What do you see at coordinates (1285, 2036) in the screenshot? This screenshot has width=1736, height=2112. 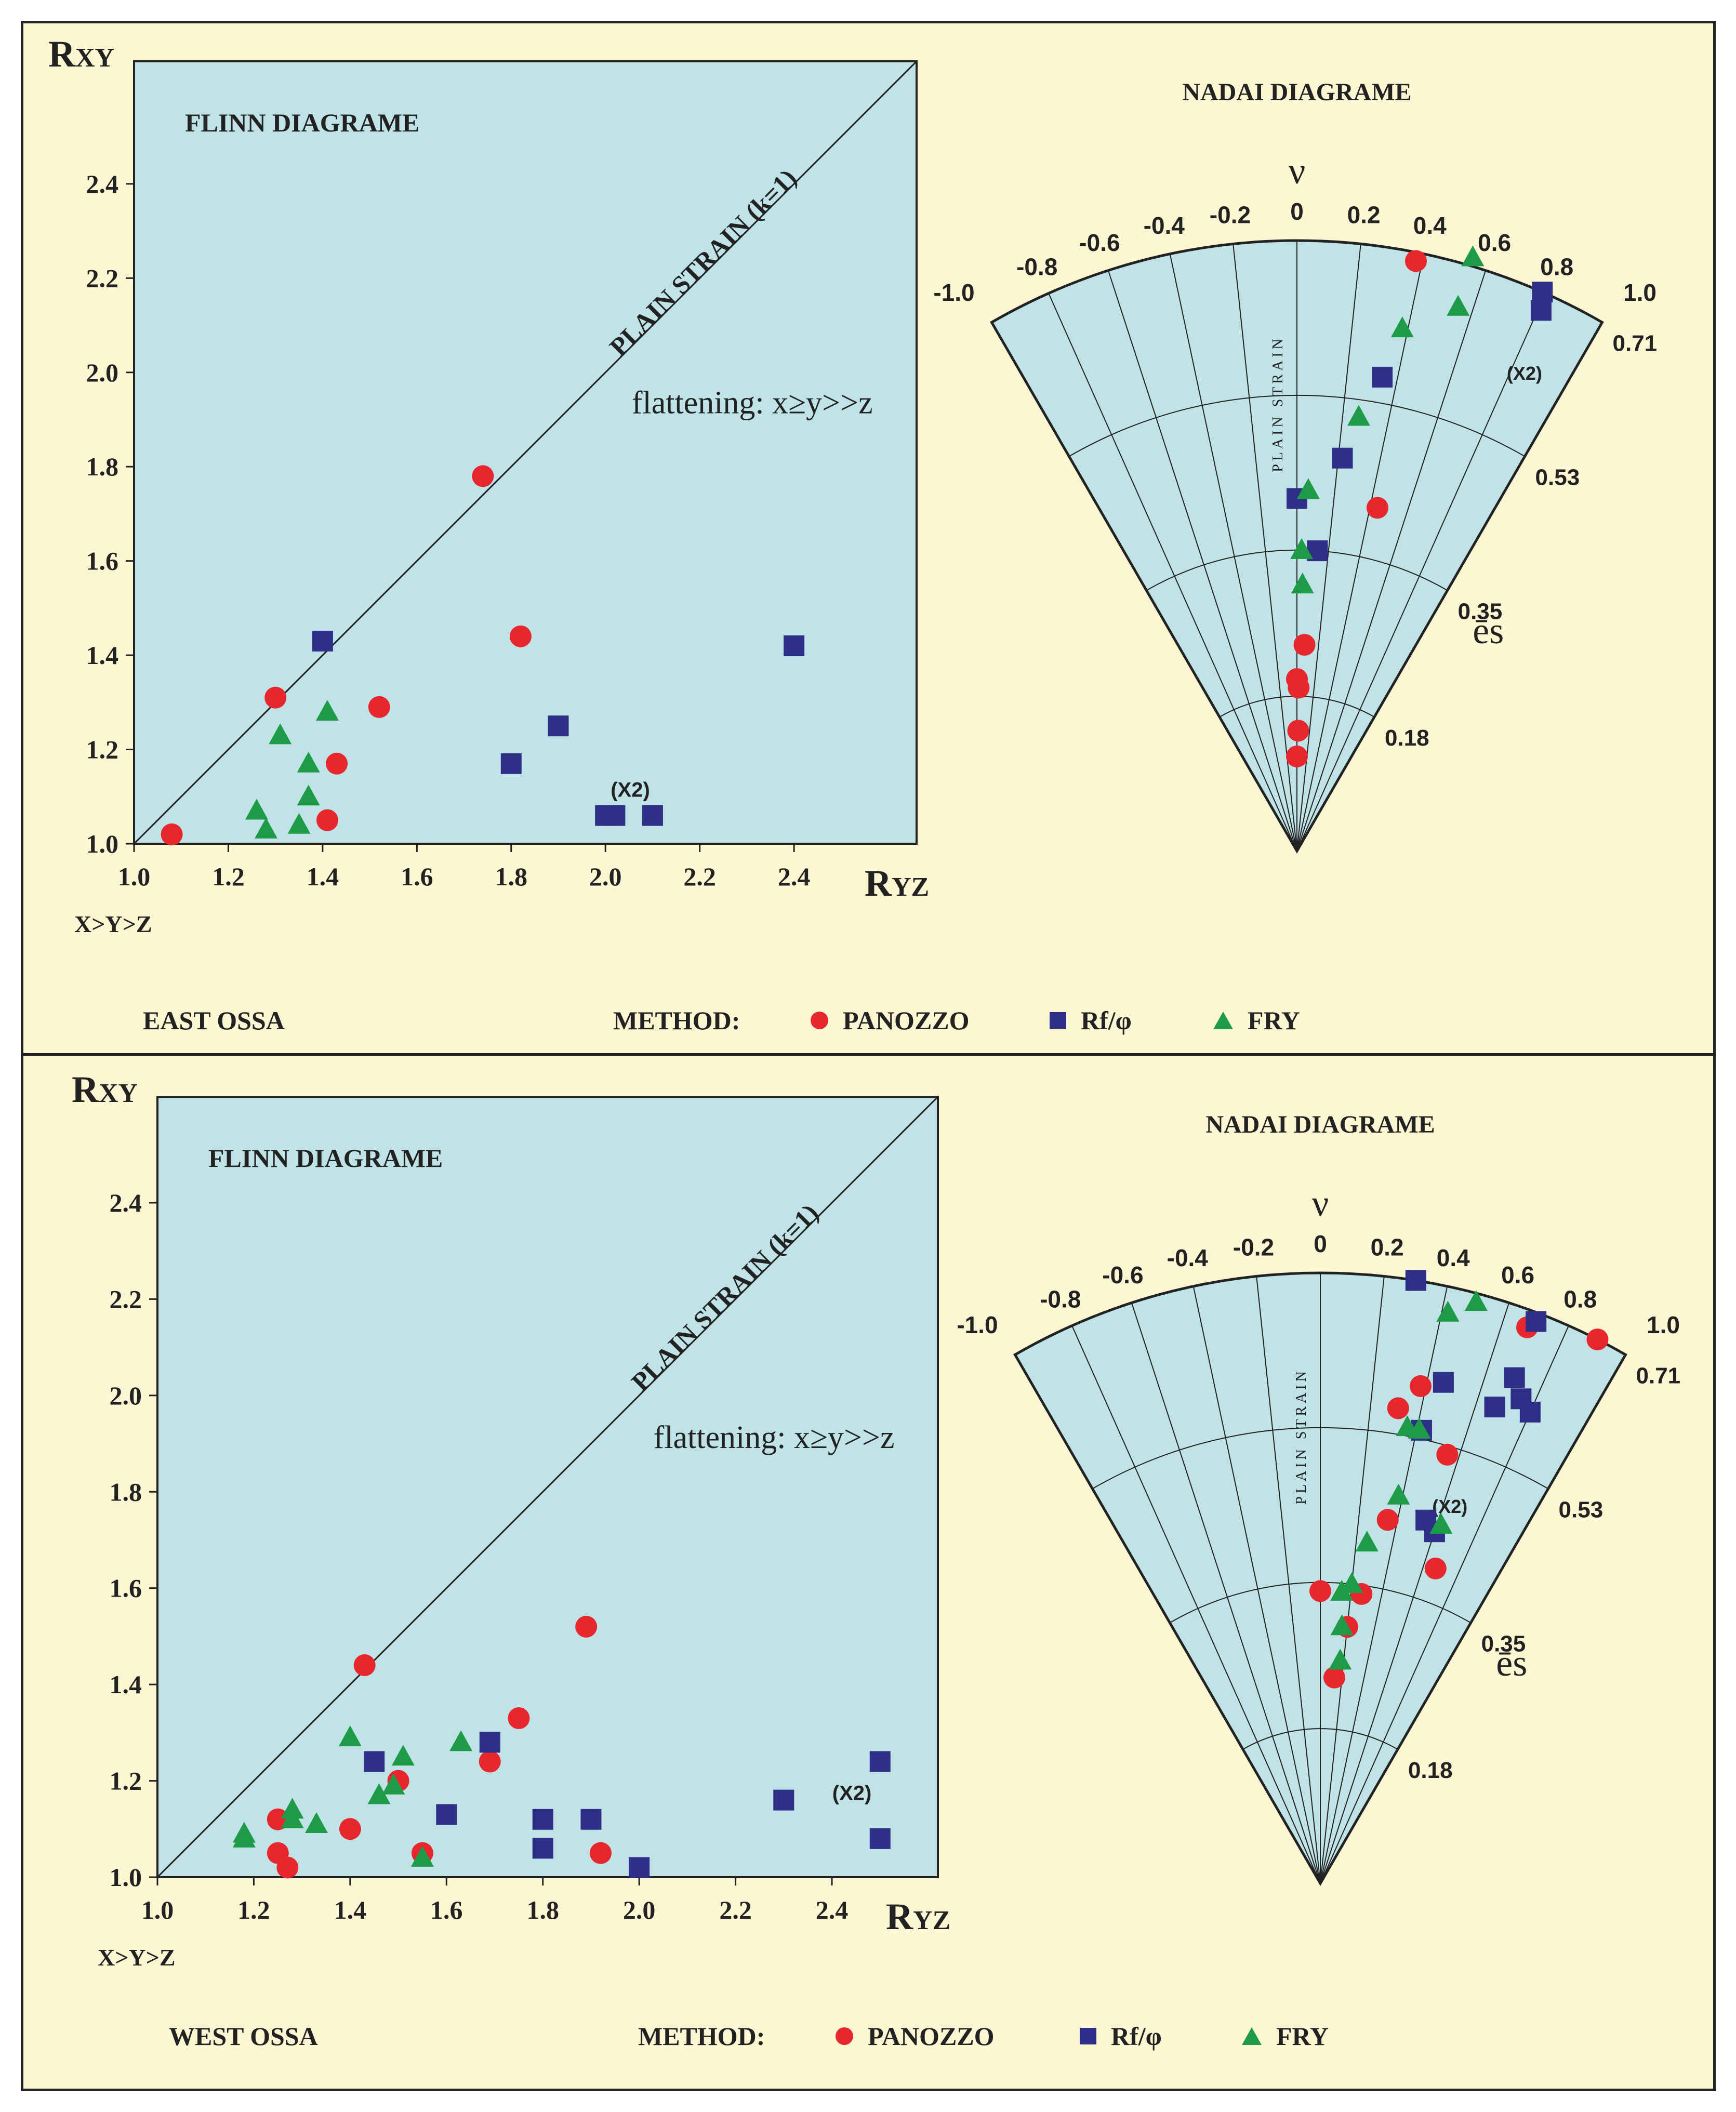 I see `west-legend-fry: FRY` at bounding box center [1285, 2036].